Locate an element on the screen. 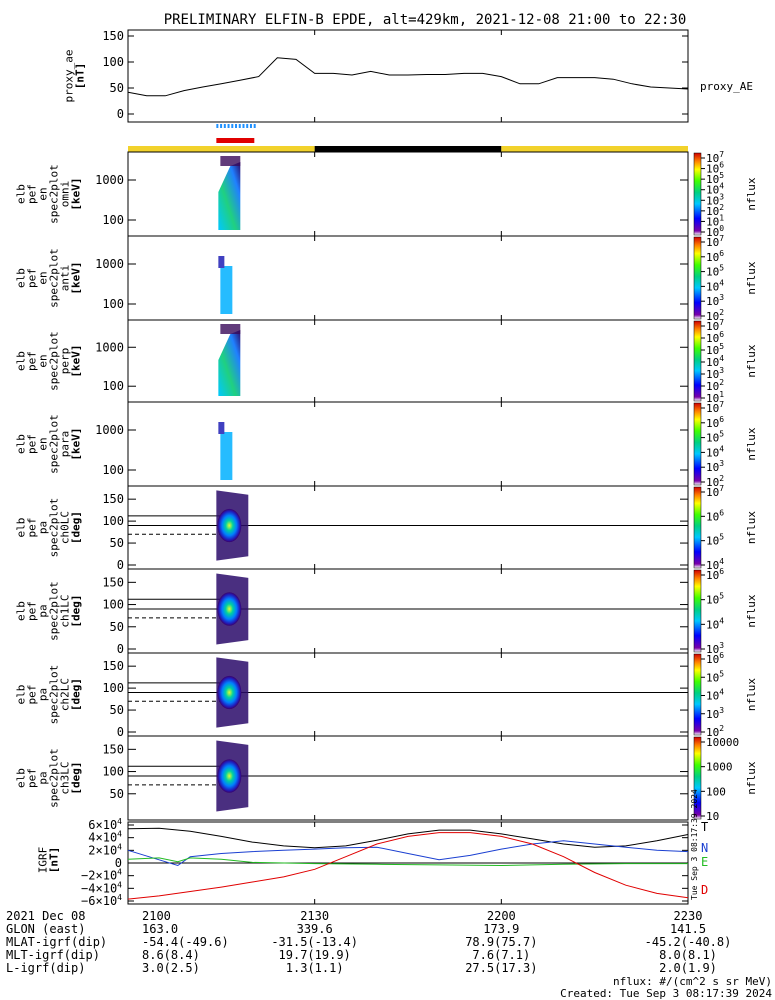  bottom-row-value: 8.0(8.1) is located at coordinates (688, 955).